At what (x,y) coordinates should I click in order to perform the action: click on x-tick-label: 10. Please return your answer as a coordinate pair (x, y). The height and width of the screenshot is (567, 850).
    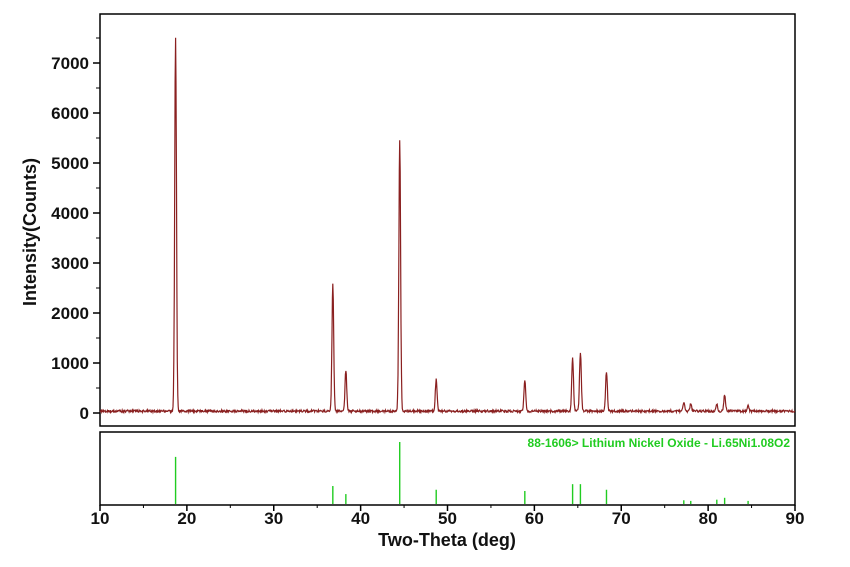
    Looking at the image, I should click on (100, 518).